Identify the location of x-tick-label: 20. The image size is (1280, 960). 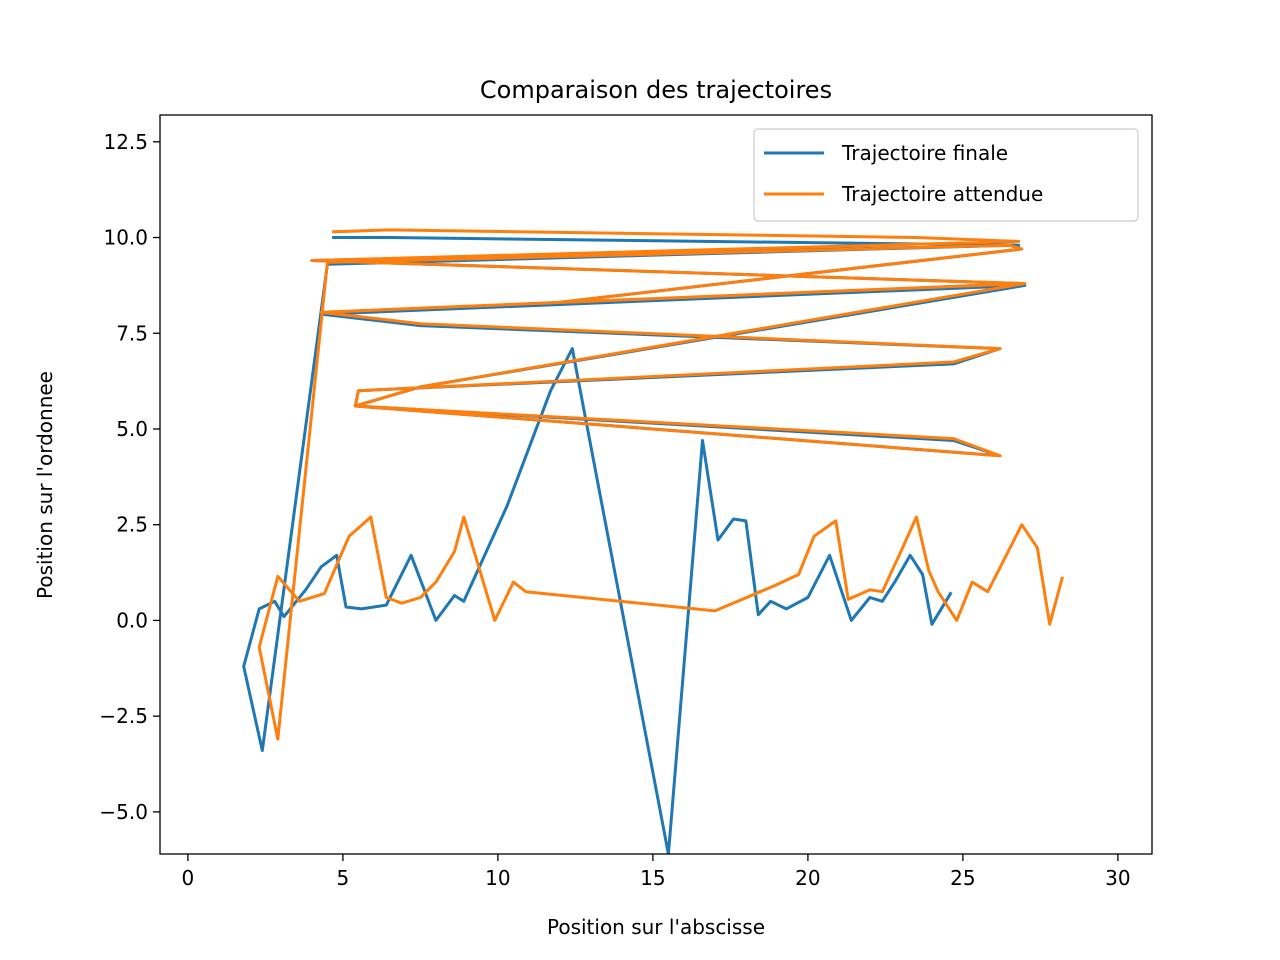
(807, 878).